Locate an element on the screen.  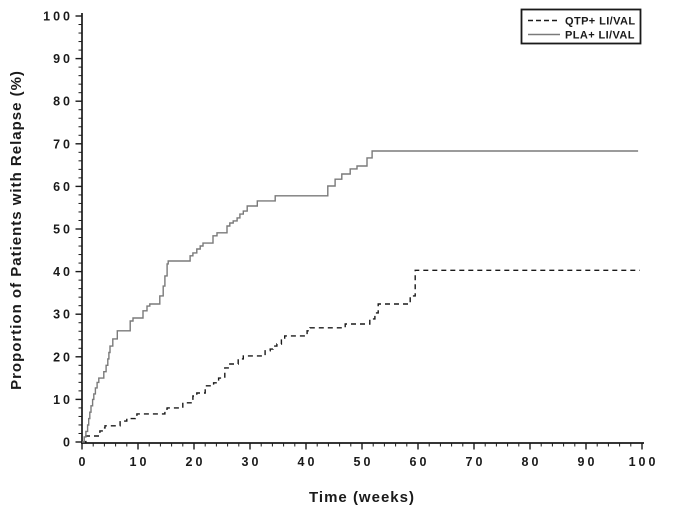
x-tick-label: 30 is located at coordinates (252, 462).